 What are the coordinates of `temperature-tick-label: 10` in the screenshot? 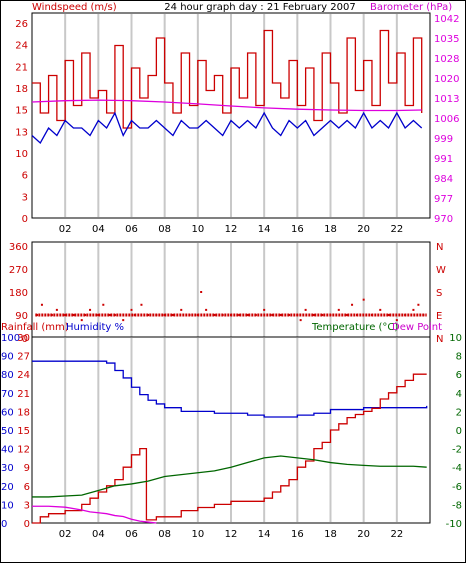 It's located at (455, 338).